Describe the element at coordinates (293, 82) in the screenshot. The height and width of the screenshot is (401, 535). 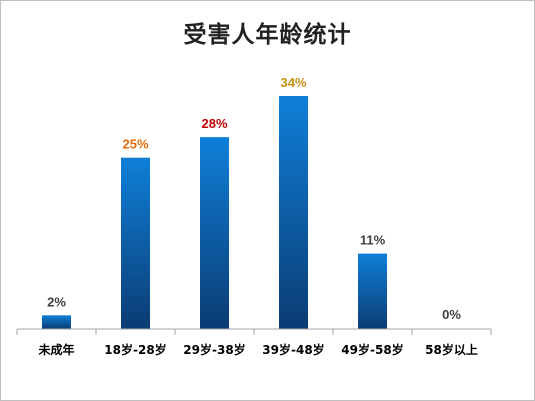
I see `data-label-3: 34%` at that location.